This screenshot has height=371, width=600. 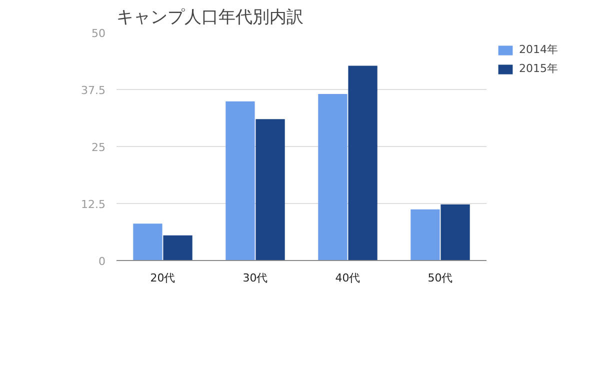 What do you see at coordinates (99, 33) in the screenshot?
I see `y-tick-label: 50` at bounding box center [99, 33].